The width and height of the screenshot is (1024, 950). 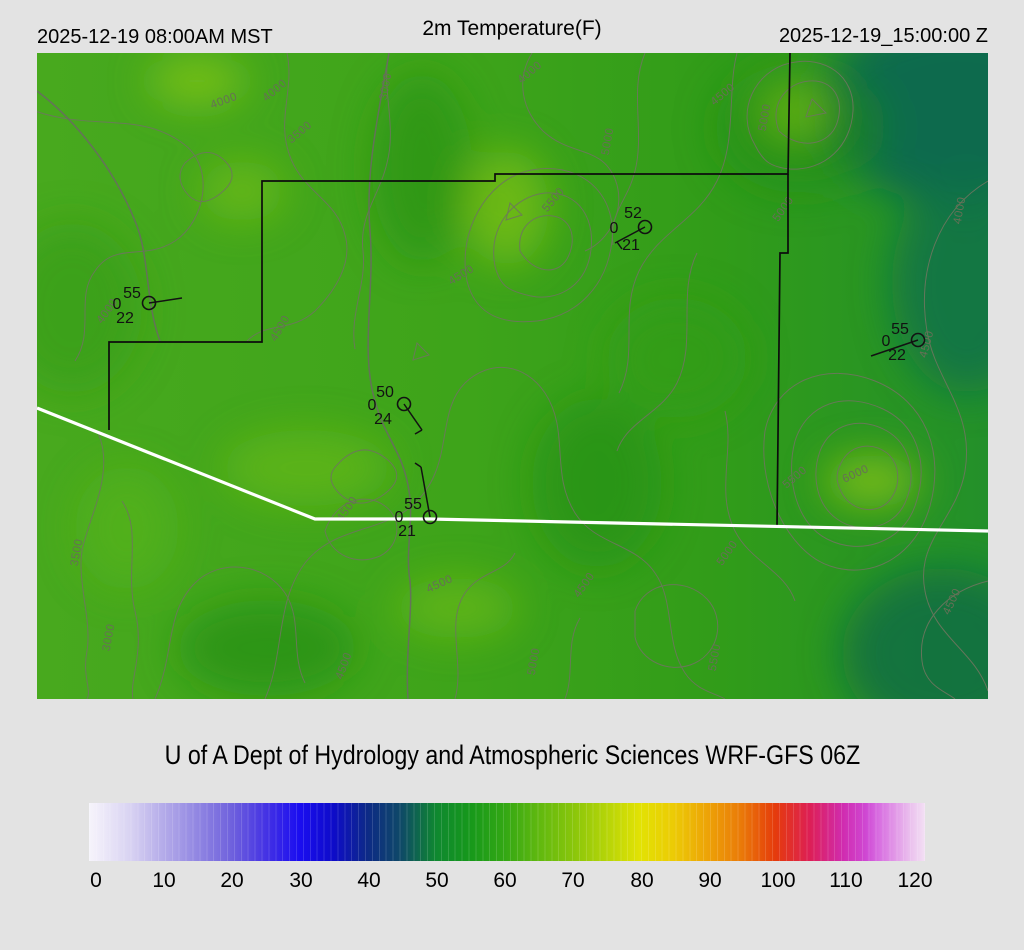 What do you see at coordinates (710, 880) in the screenshot?
I see `tick-label: 90` at bounding box center [710, 880].